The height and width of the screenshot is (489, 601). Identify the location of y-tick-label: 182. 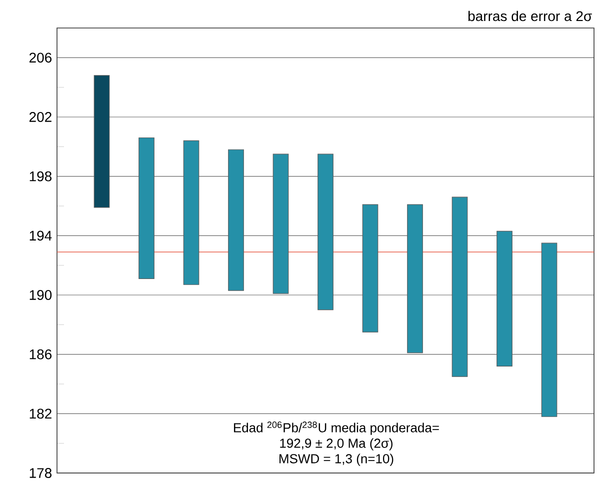
(41, 413).